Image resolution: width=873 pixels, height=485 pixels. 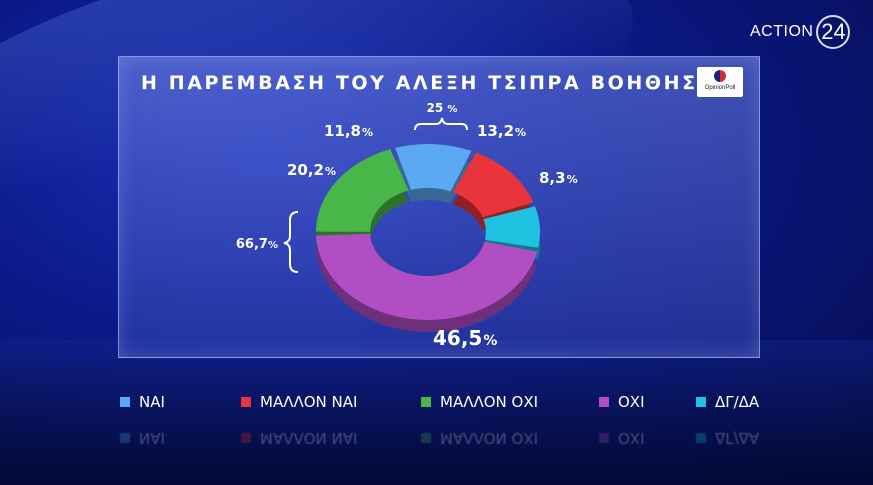 I want to click on donut-slice-μαλλον-οχι, so click(x=362, y=190).